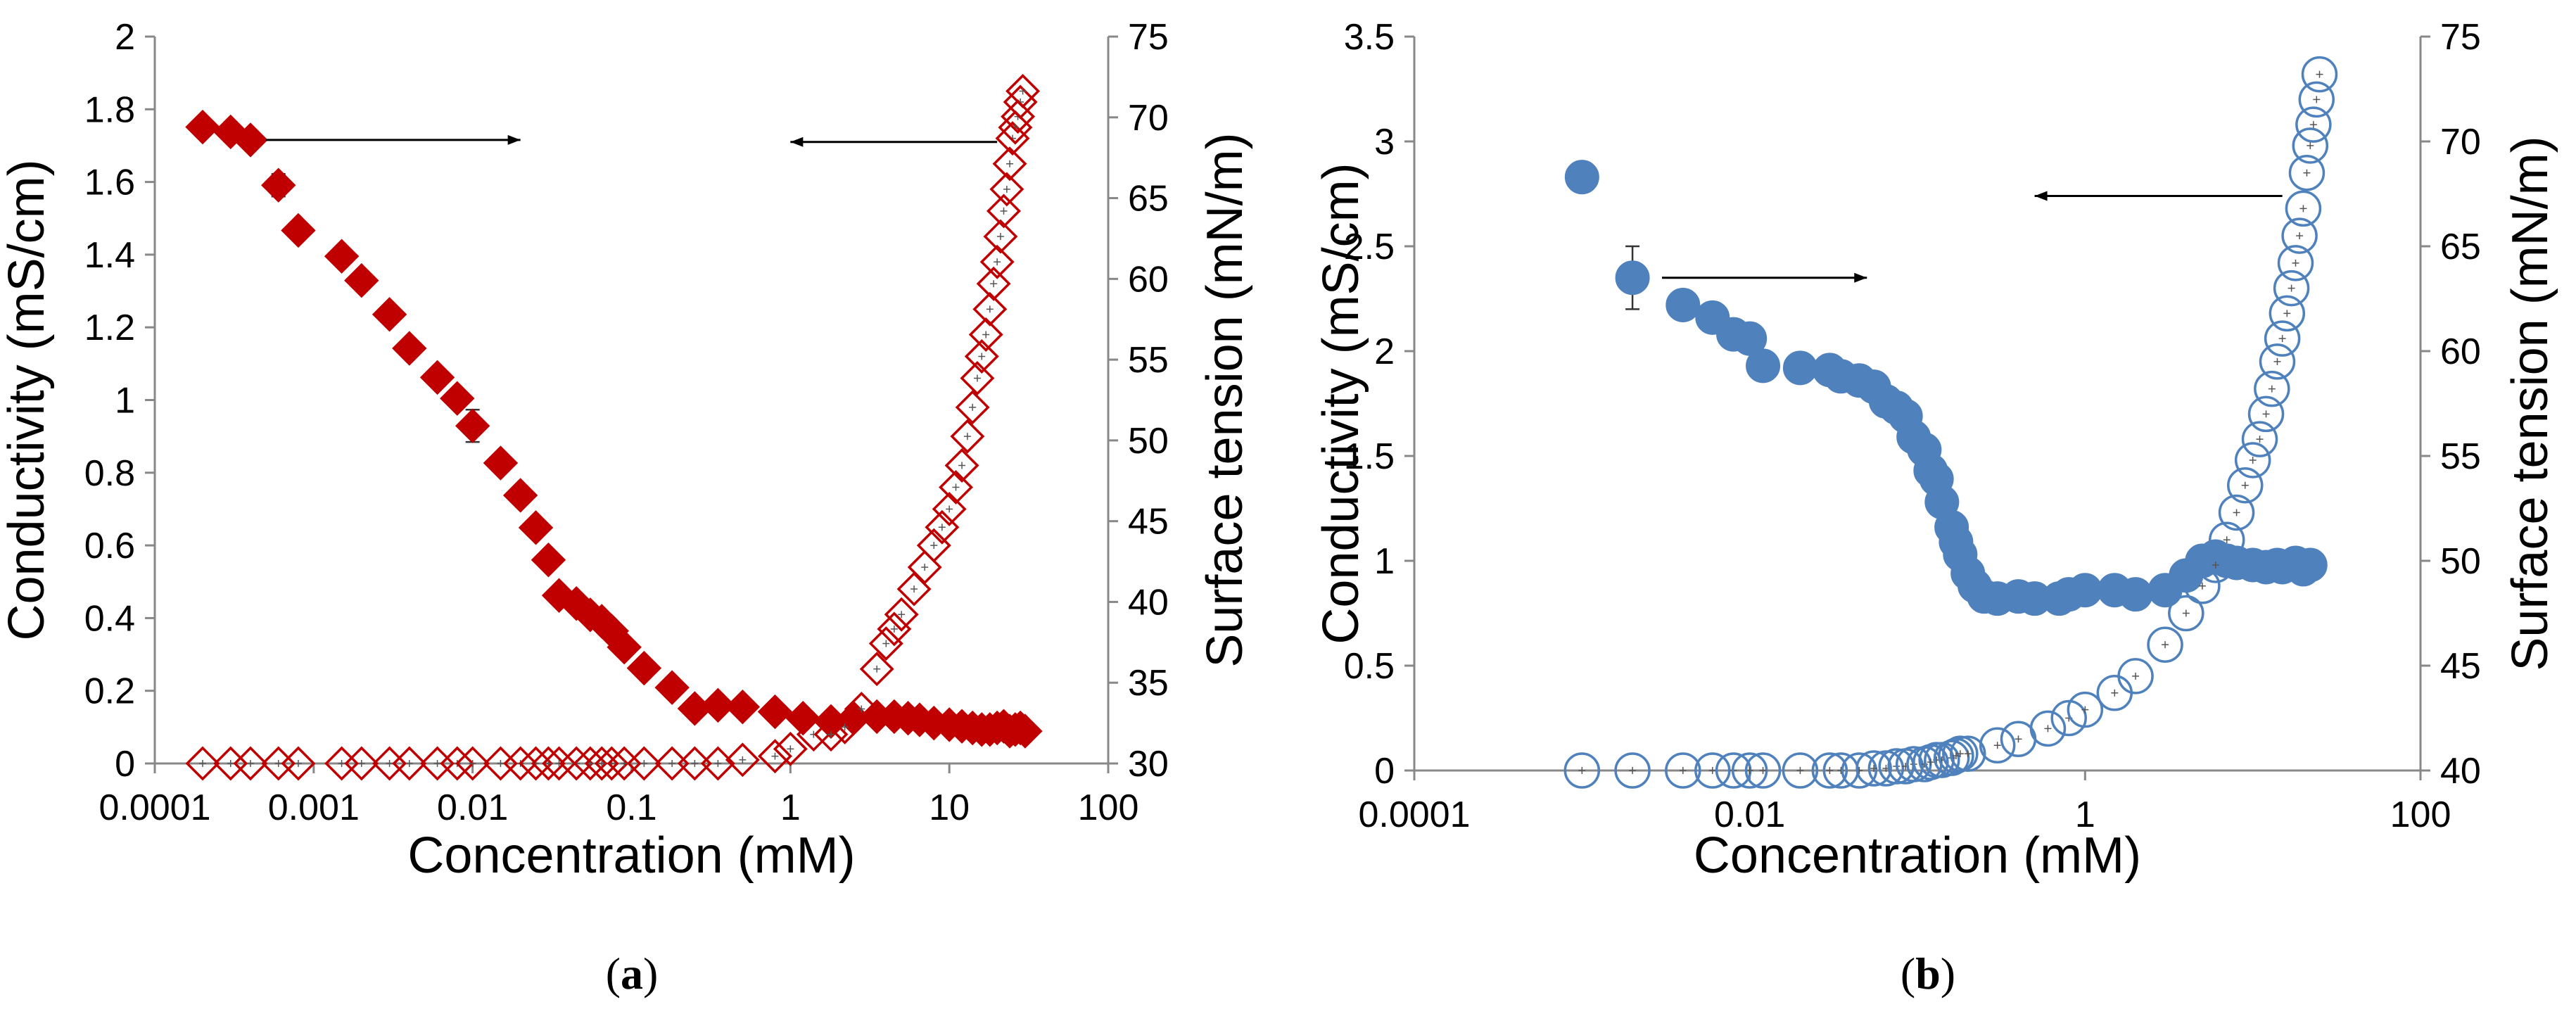 This screenshot has width=2576, height=1021. I want to click on x-tick-label: 0.001, so click(314, 807).